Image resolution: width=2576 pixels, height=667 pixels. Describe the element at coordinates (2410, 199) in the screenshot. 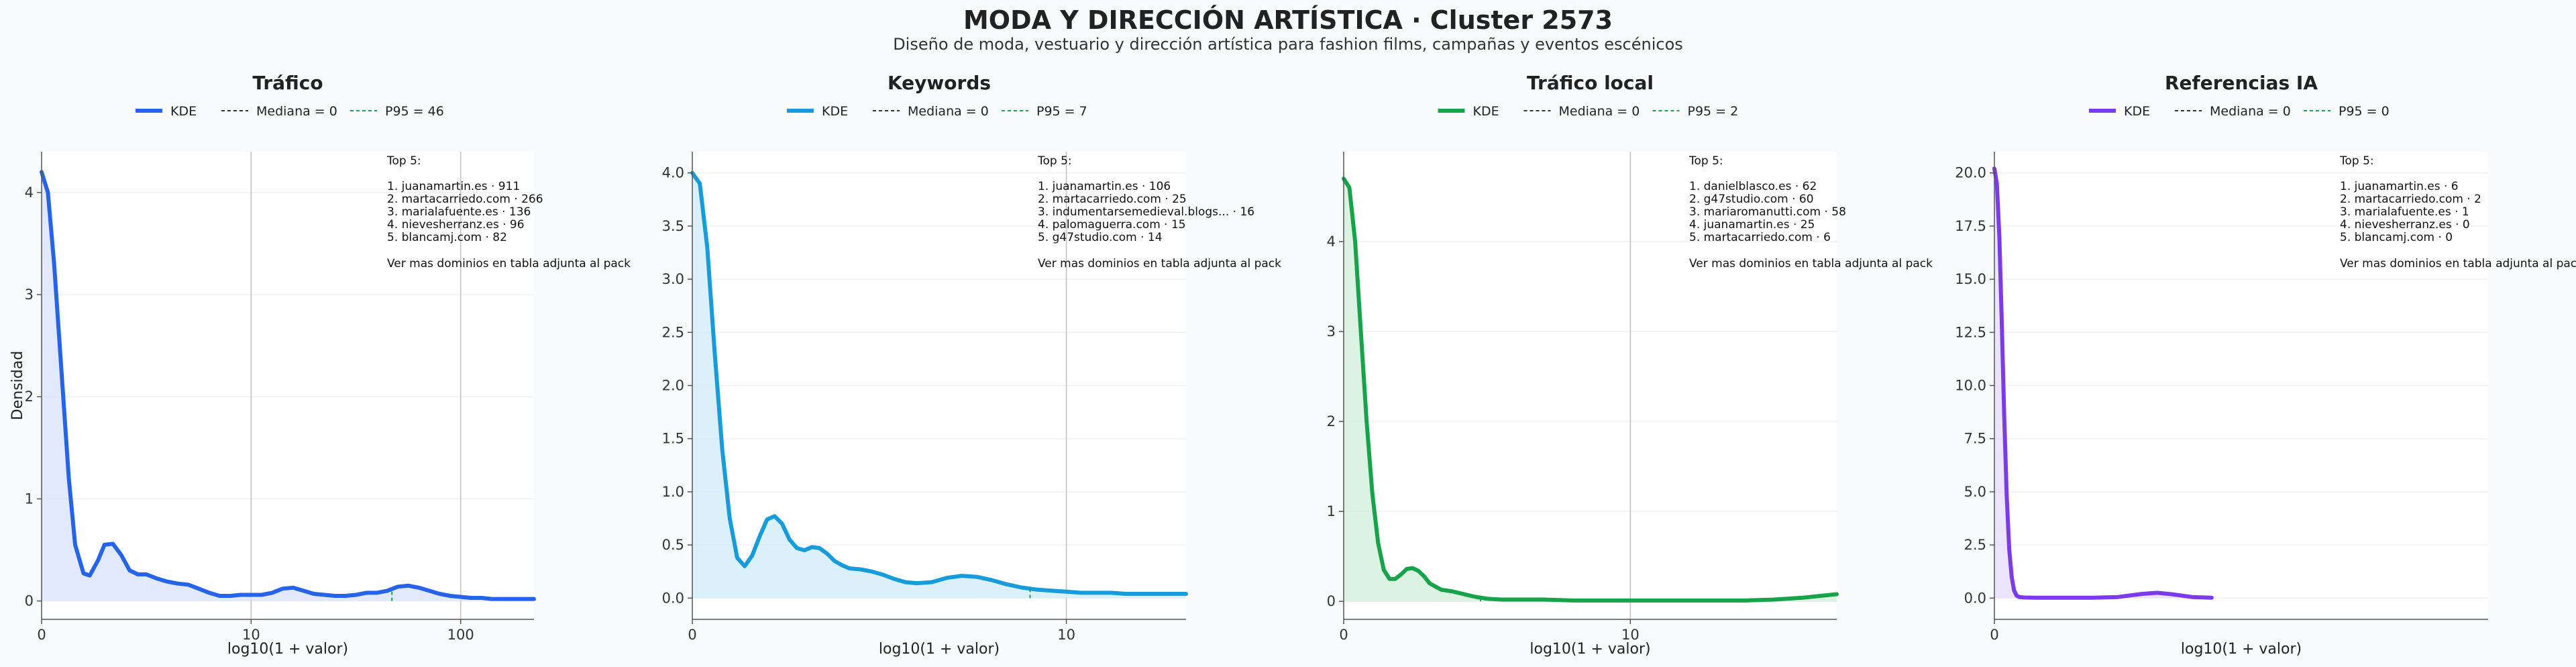

I see `top5-item: 2. martacarriedo.com · 2` at that location.